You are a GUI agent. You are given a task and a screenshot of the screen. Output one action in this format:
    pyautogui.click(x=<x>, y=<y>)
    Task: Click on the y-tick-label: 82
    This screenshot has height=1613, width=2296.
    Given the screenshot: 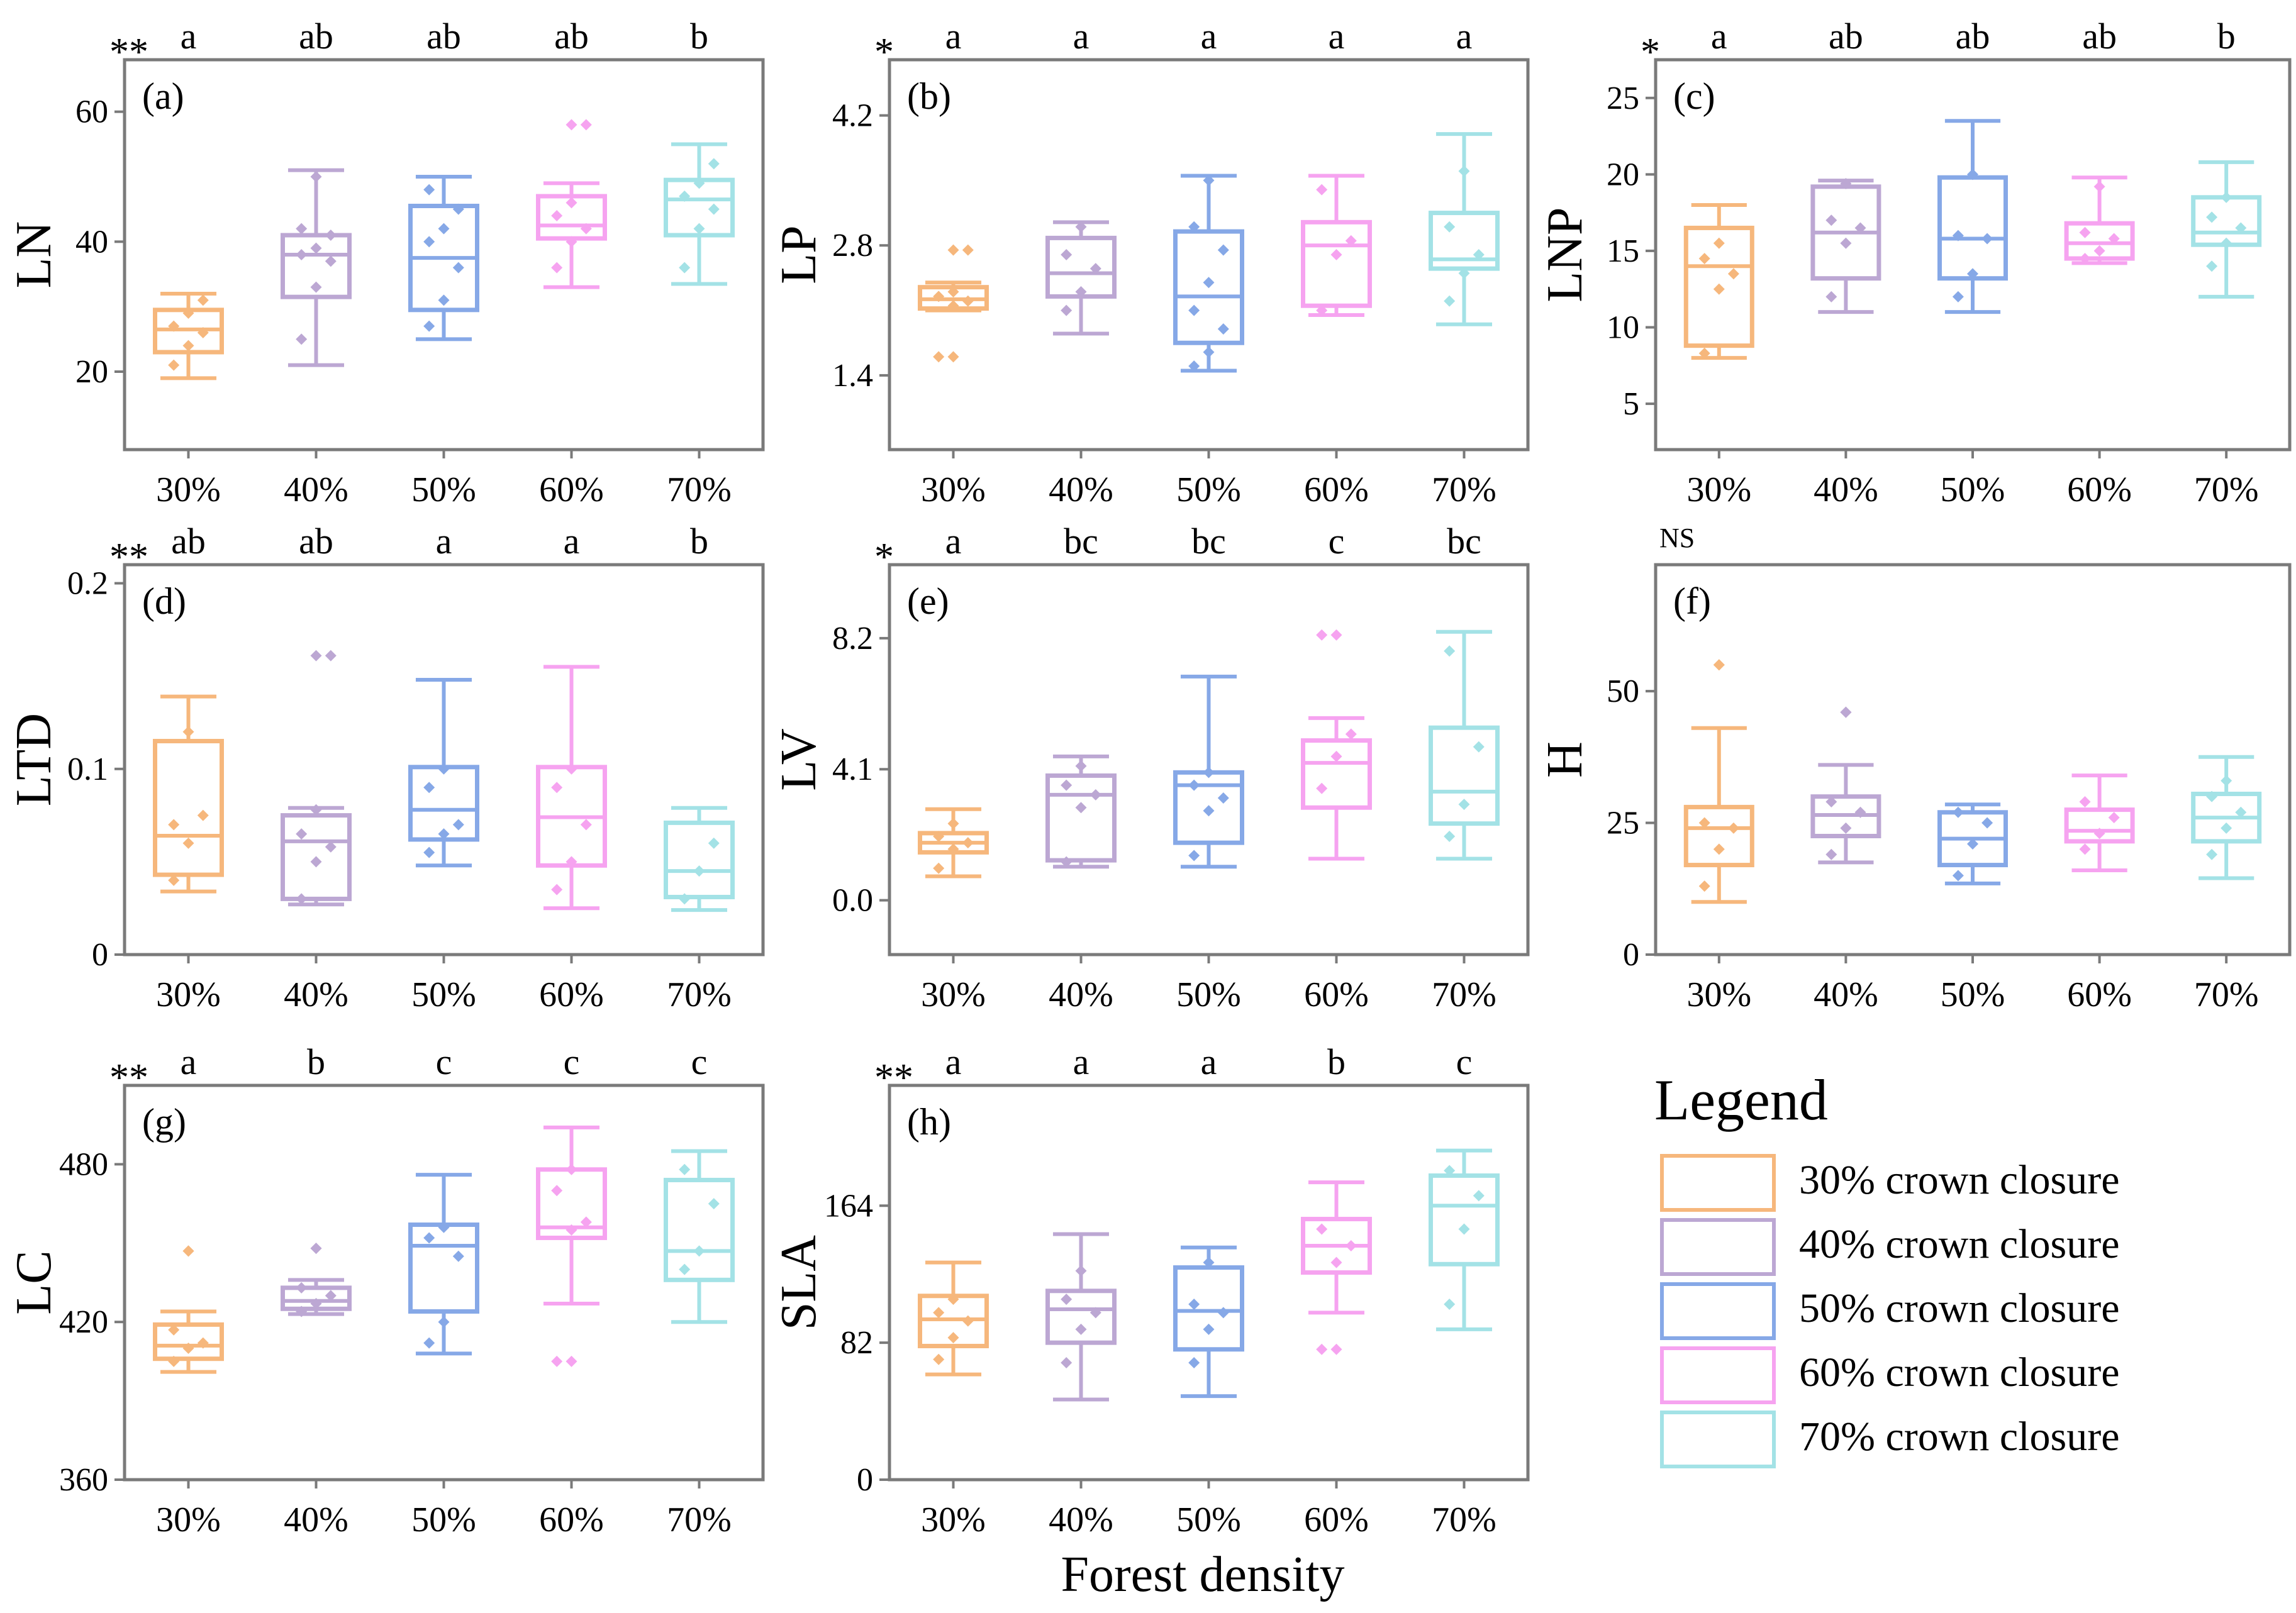 What is the action you would take?
    pyautogui.click(x=856, y=1343)
    